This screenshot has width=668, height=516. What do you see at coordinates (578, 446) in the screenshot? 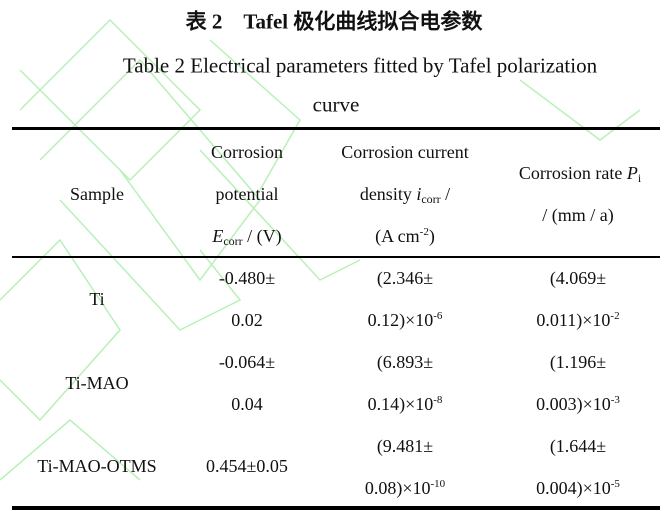
I see `cell-rate: (1.644±` at bounding box center [578, 446].